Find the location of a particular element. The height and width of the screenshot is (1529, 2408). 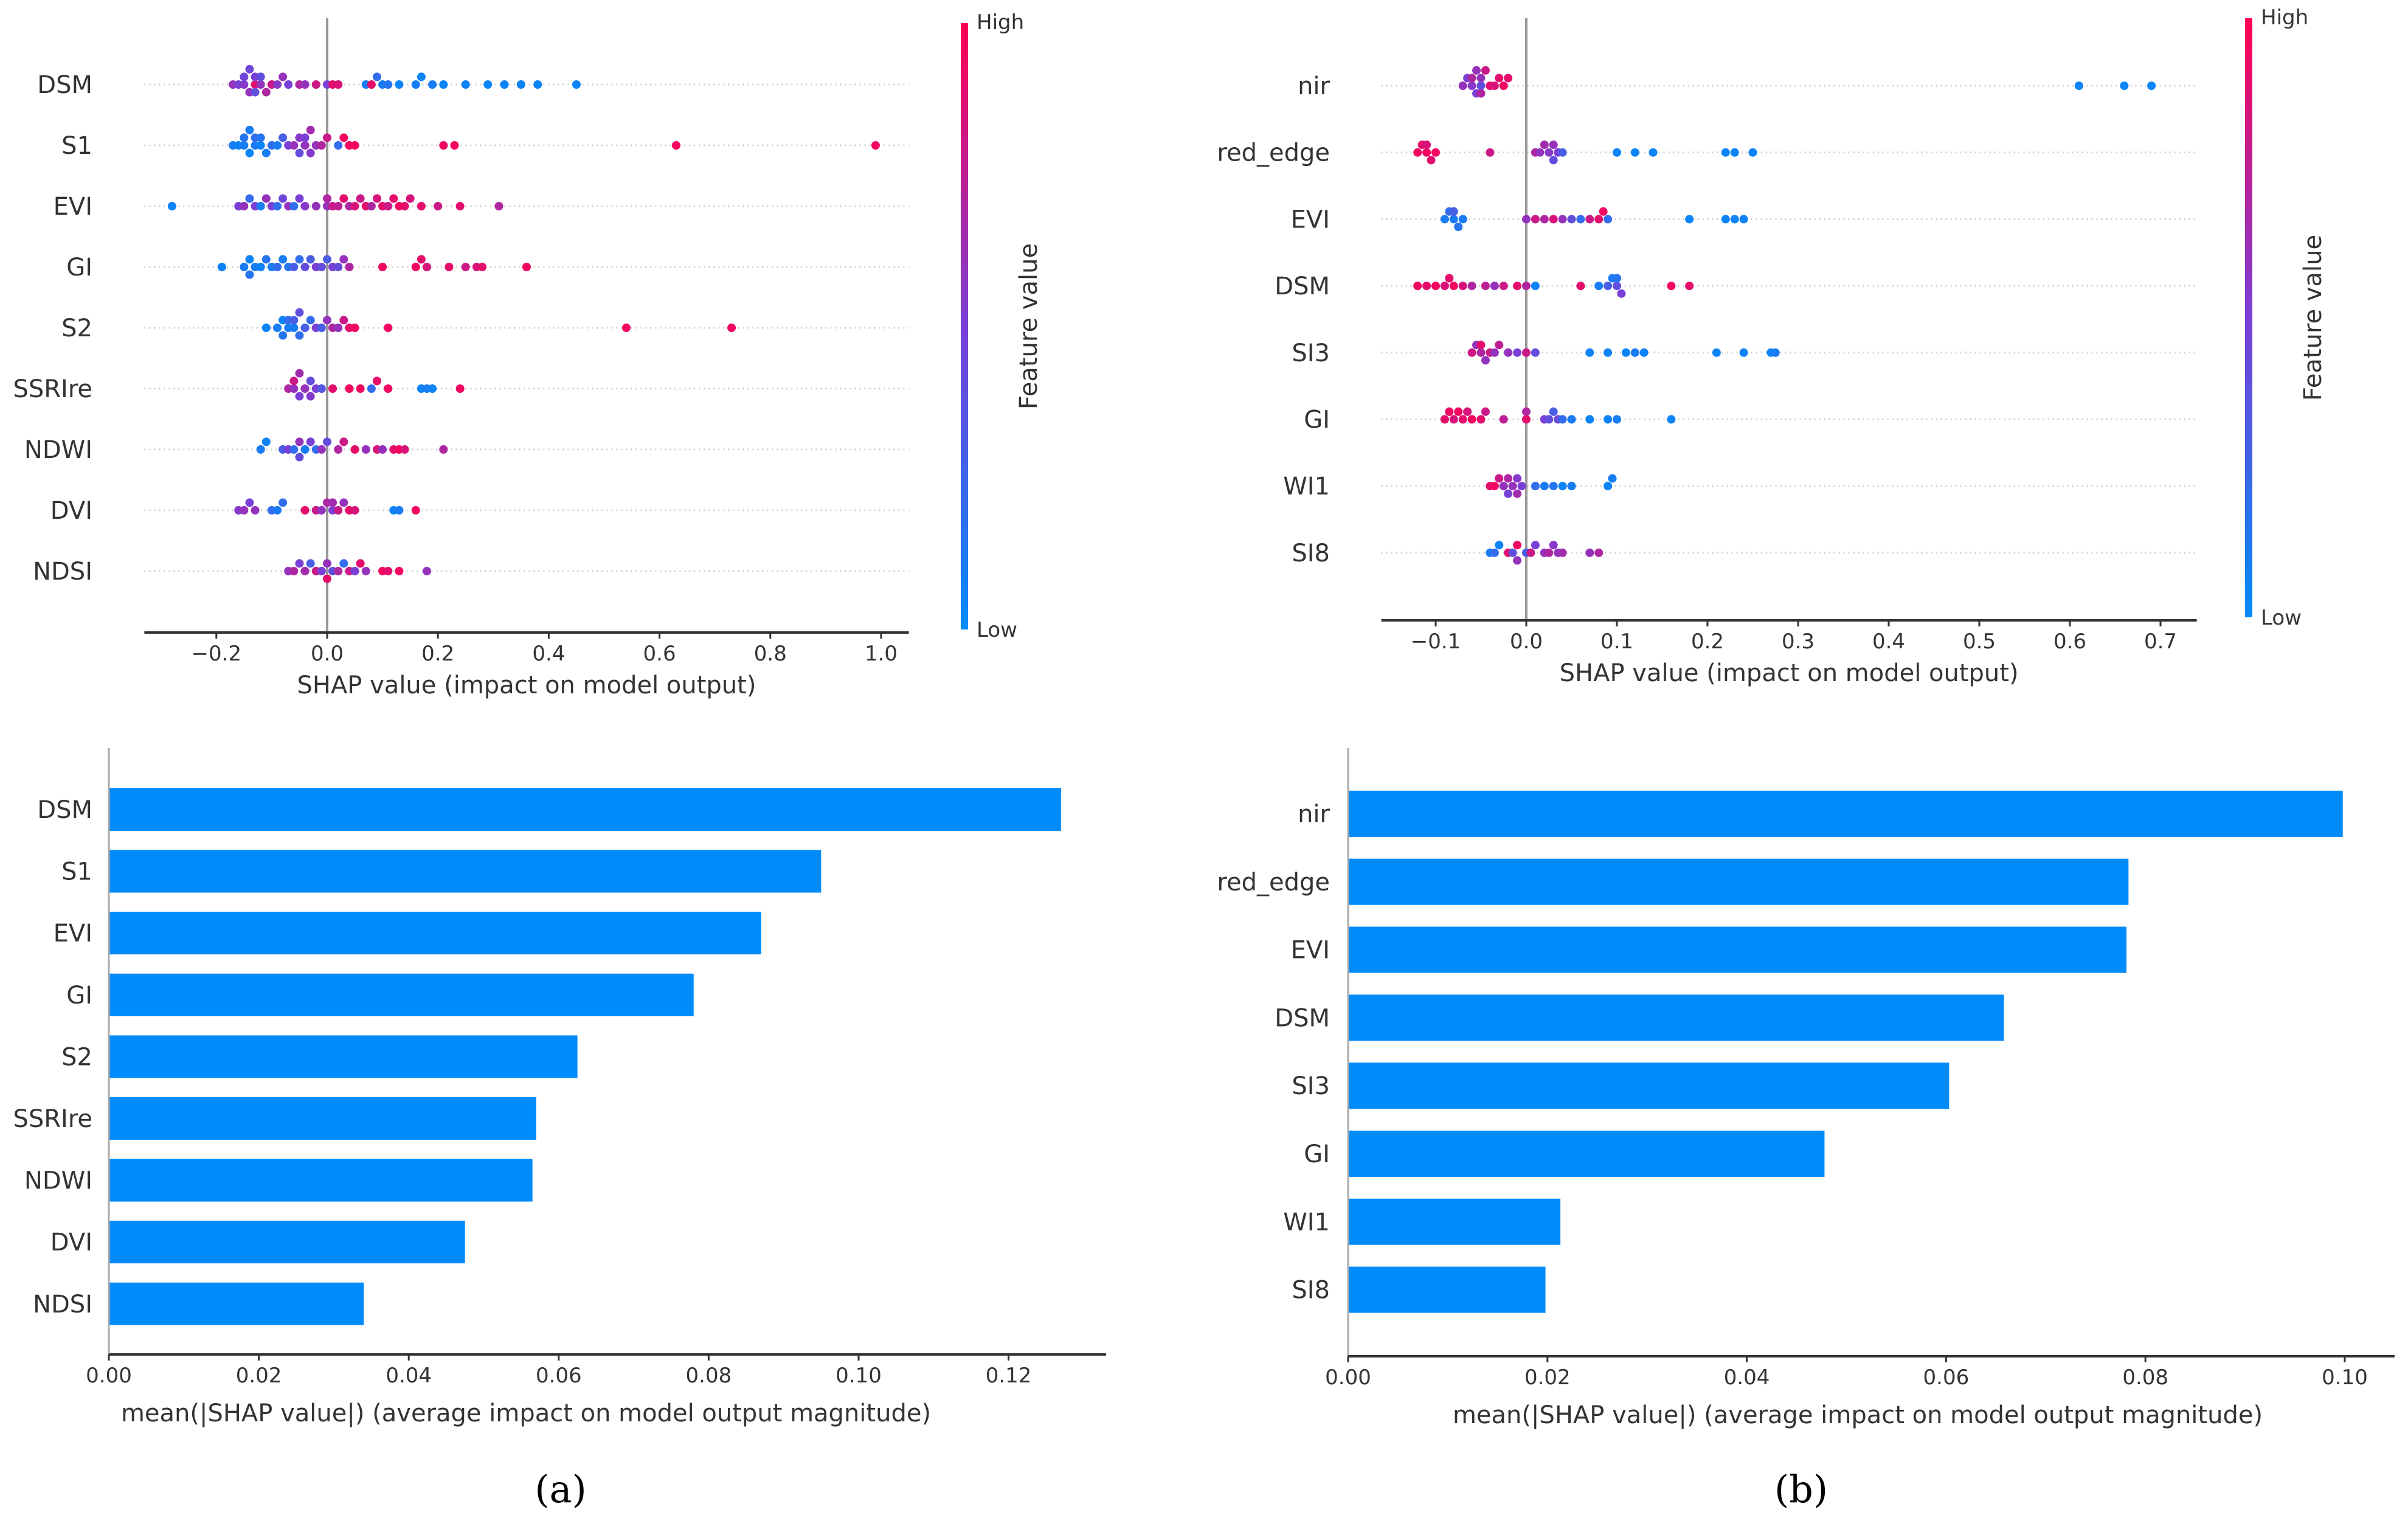

x-tick-label: 0.2 is located at coordinates (1708, 641).